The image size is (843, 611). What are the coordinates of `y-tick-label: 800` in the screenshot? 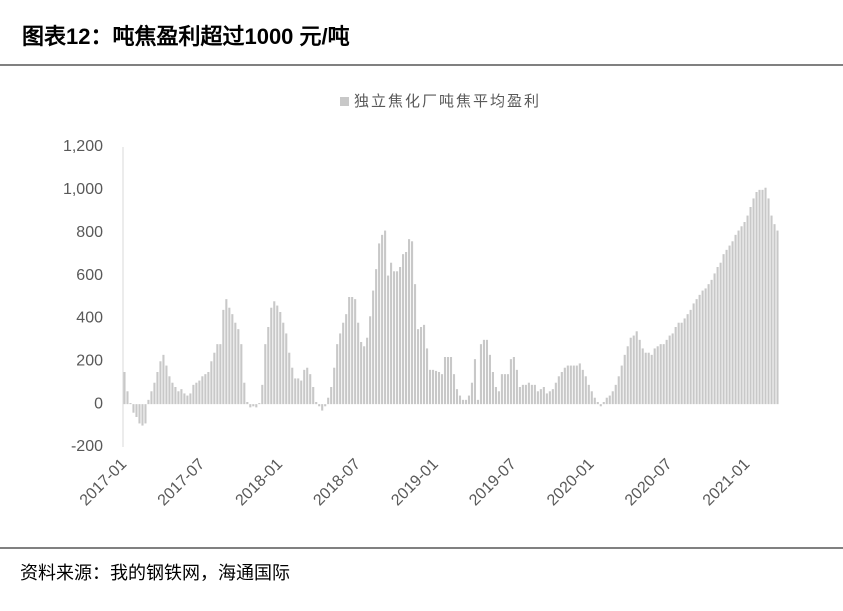 It's located at (89, 232).